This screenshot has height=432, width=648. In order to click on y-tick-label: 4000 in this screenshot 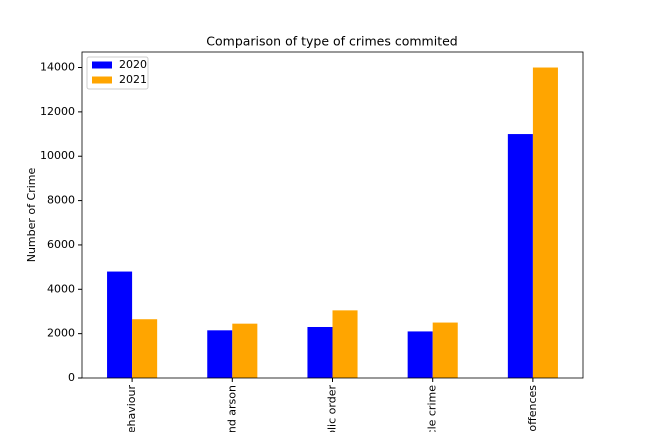, I will do `click(61, 288)`.